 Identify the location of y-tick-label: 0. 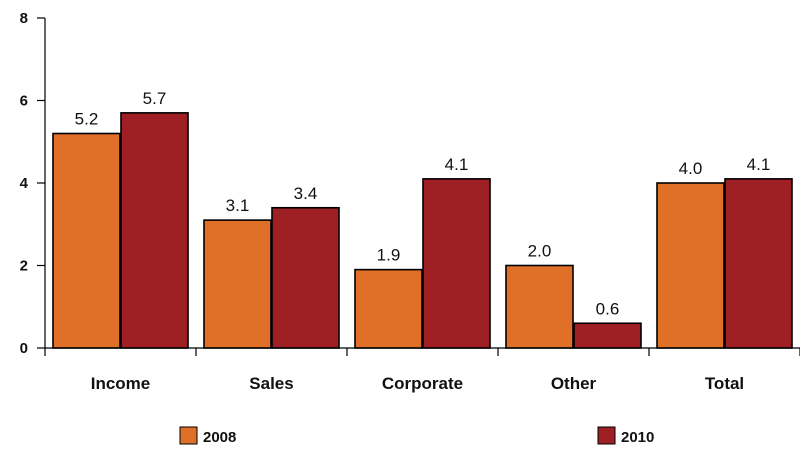
(24, 348).